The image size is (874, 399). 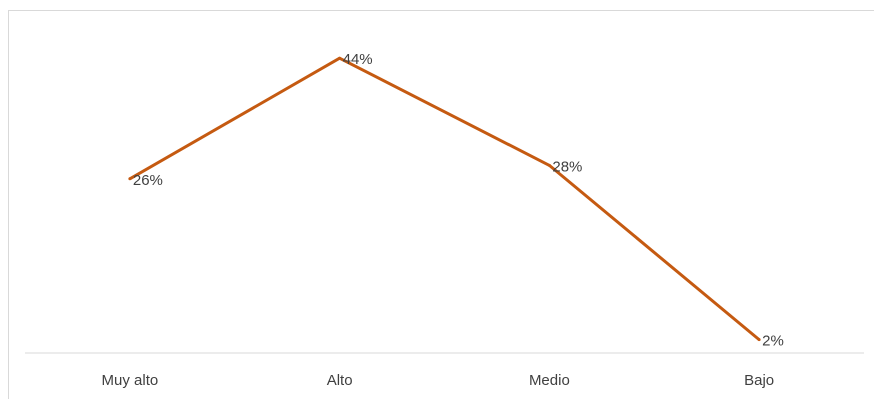 What do you see at coordinates (759, 380) in the screenshot?
I see `x-tick-label: Bajo` at bounding box center [759, 380].